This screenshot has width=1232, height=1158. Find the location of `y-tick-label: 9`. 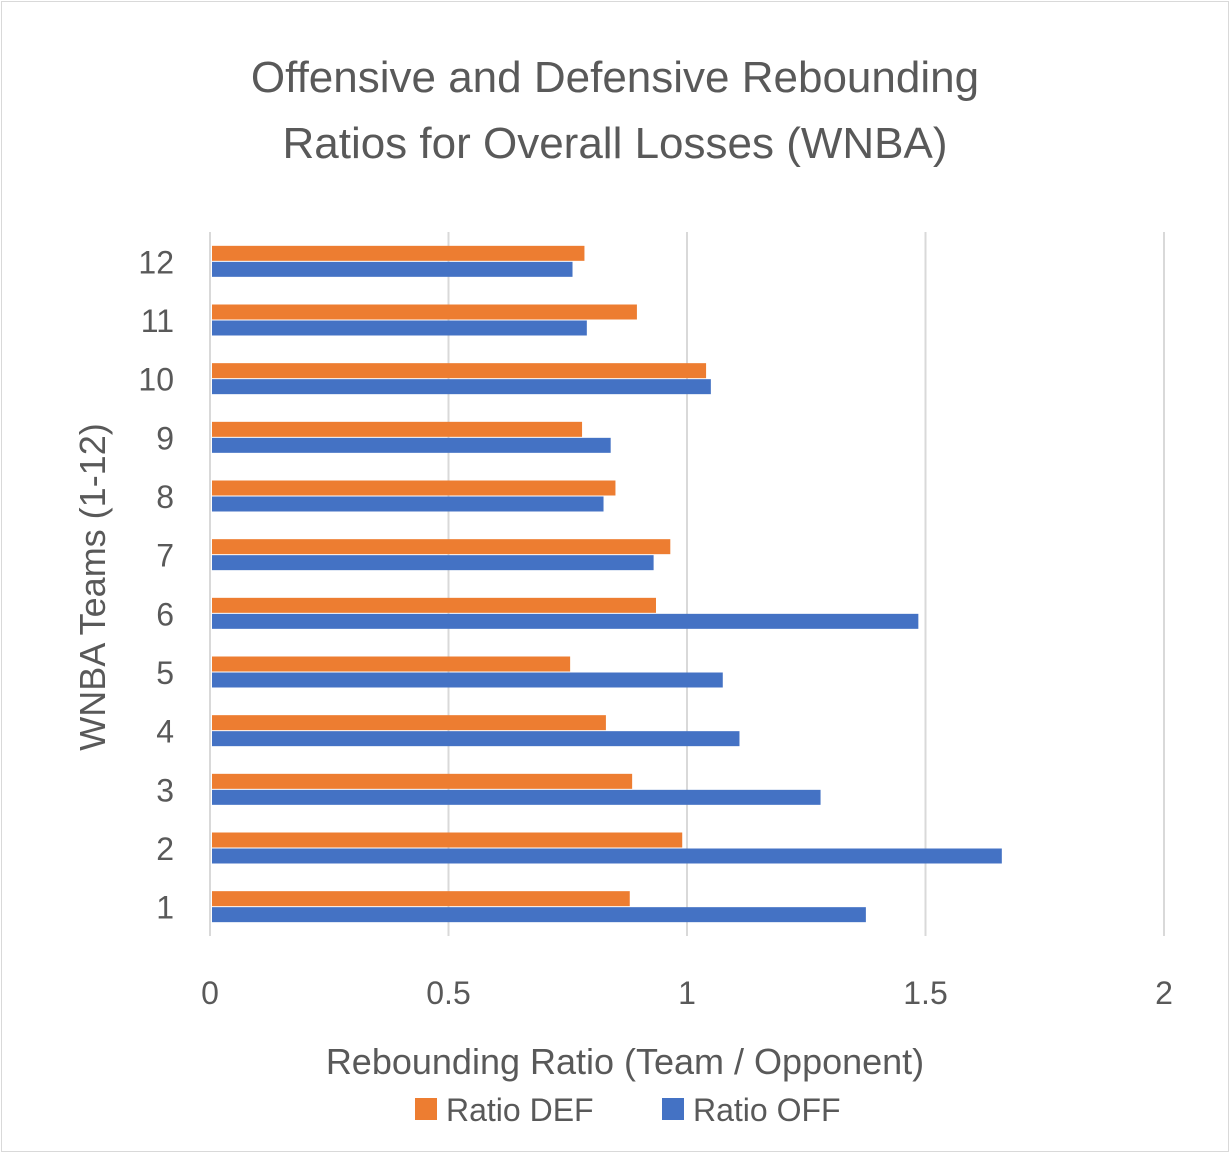

y-tick-label: 9 is located at coordinates (165, 438).